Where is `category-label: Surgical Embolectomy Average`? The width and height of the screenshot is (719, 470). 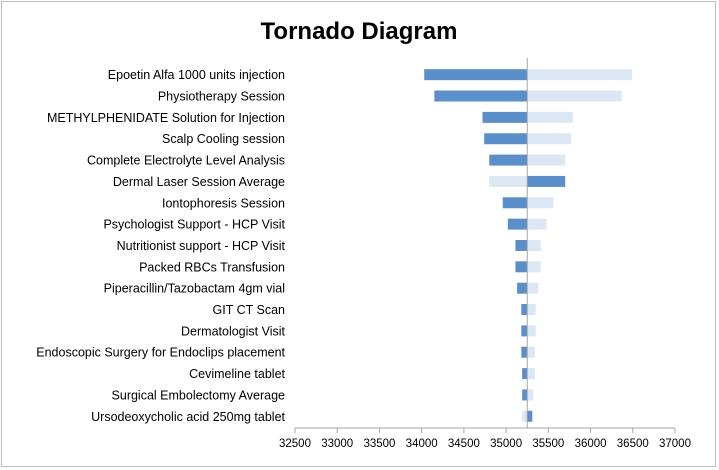
category-label: Surgical Embolectomy Average is located at coordinates (199, 395).